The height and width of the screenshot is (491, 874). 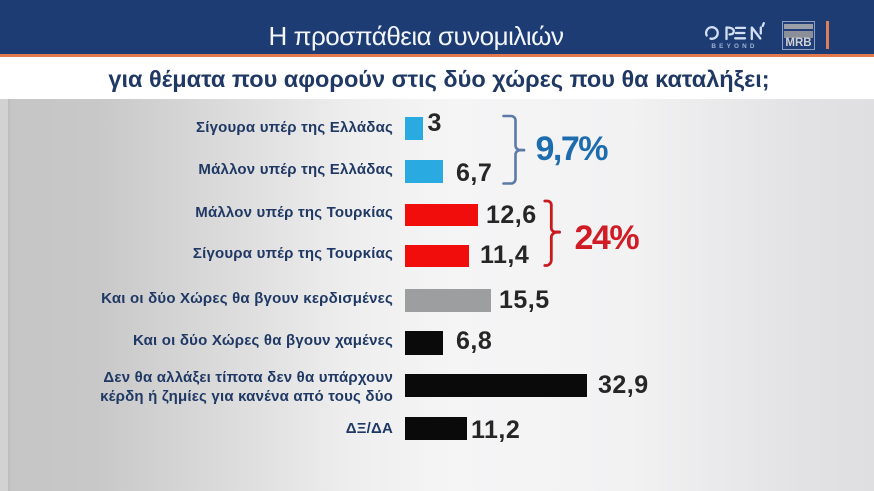 I want to click on svg-text: BEYOND, so click(x=734, y=46).